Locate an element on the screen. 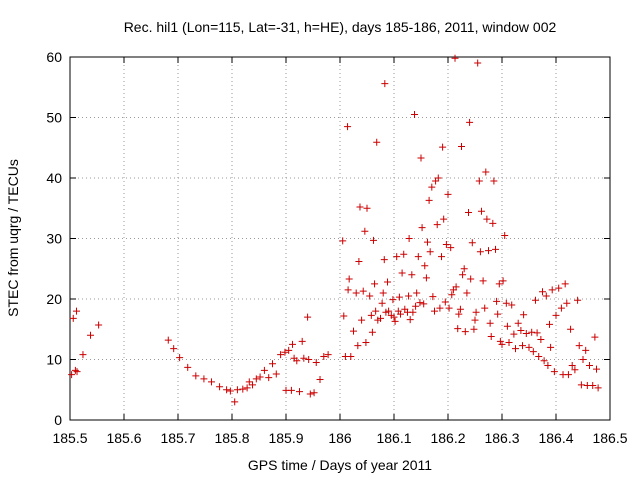 This screenshot has width=640, height=480. x-tick-label: 185.5 is located at coordinates (69, 438).